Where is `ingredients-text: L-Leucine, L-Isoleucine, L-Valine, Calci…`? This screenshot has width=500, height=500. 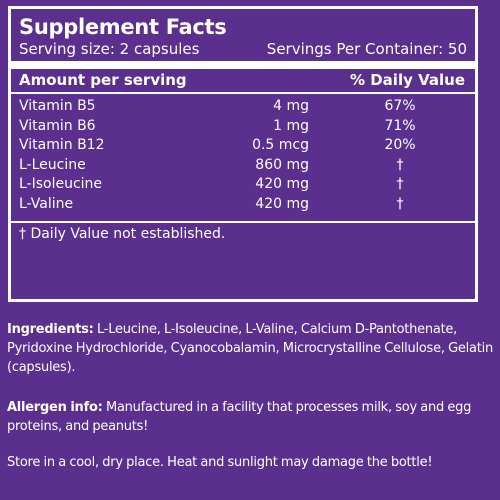
ingredients-text: L-Leucine, L-Isoleucine, L-Valine, Calci… is located at coordinates (250, 348).